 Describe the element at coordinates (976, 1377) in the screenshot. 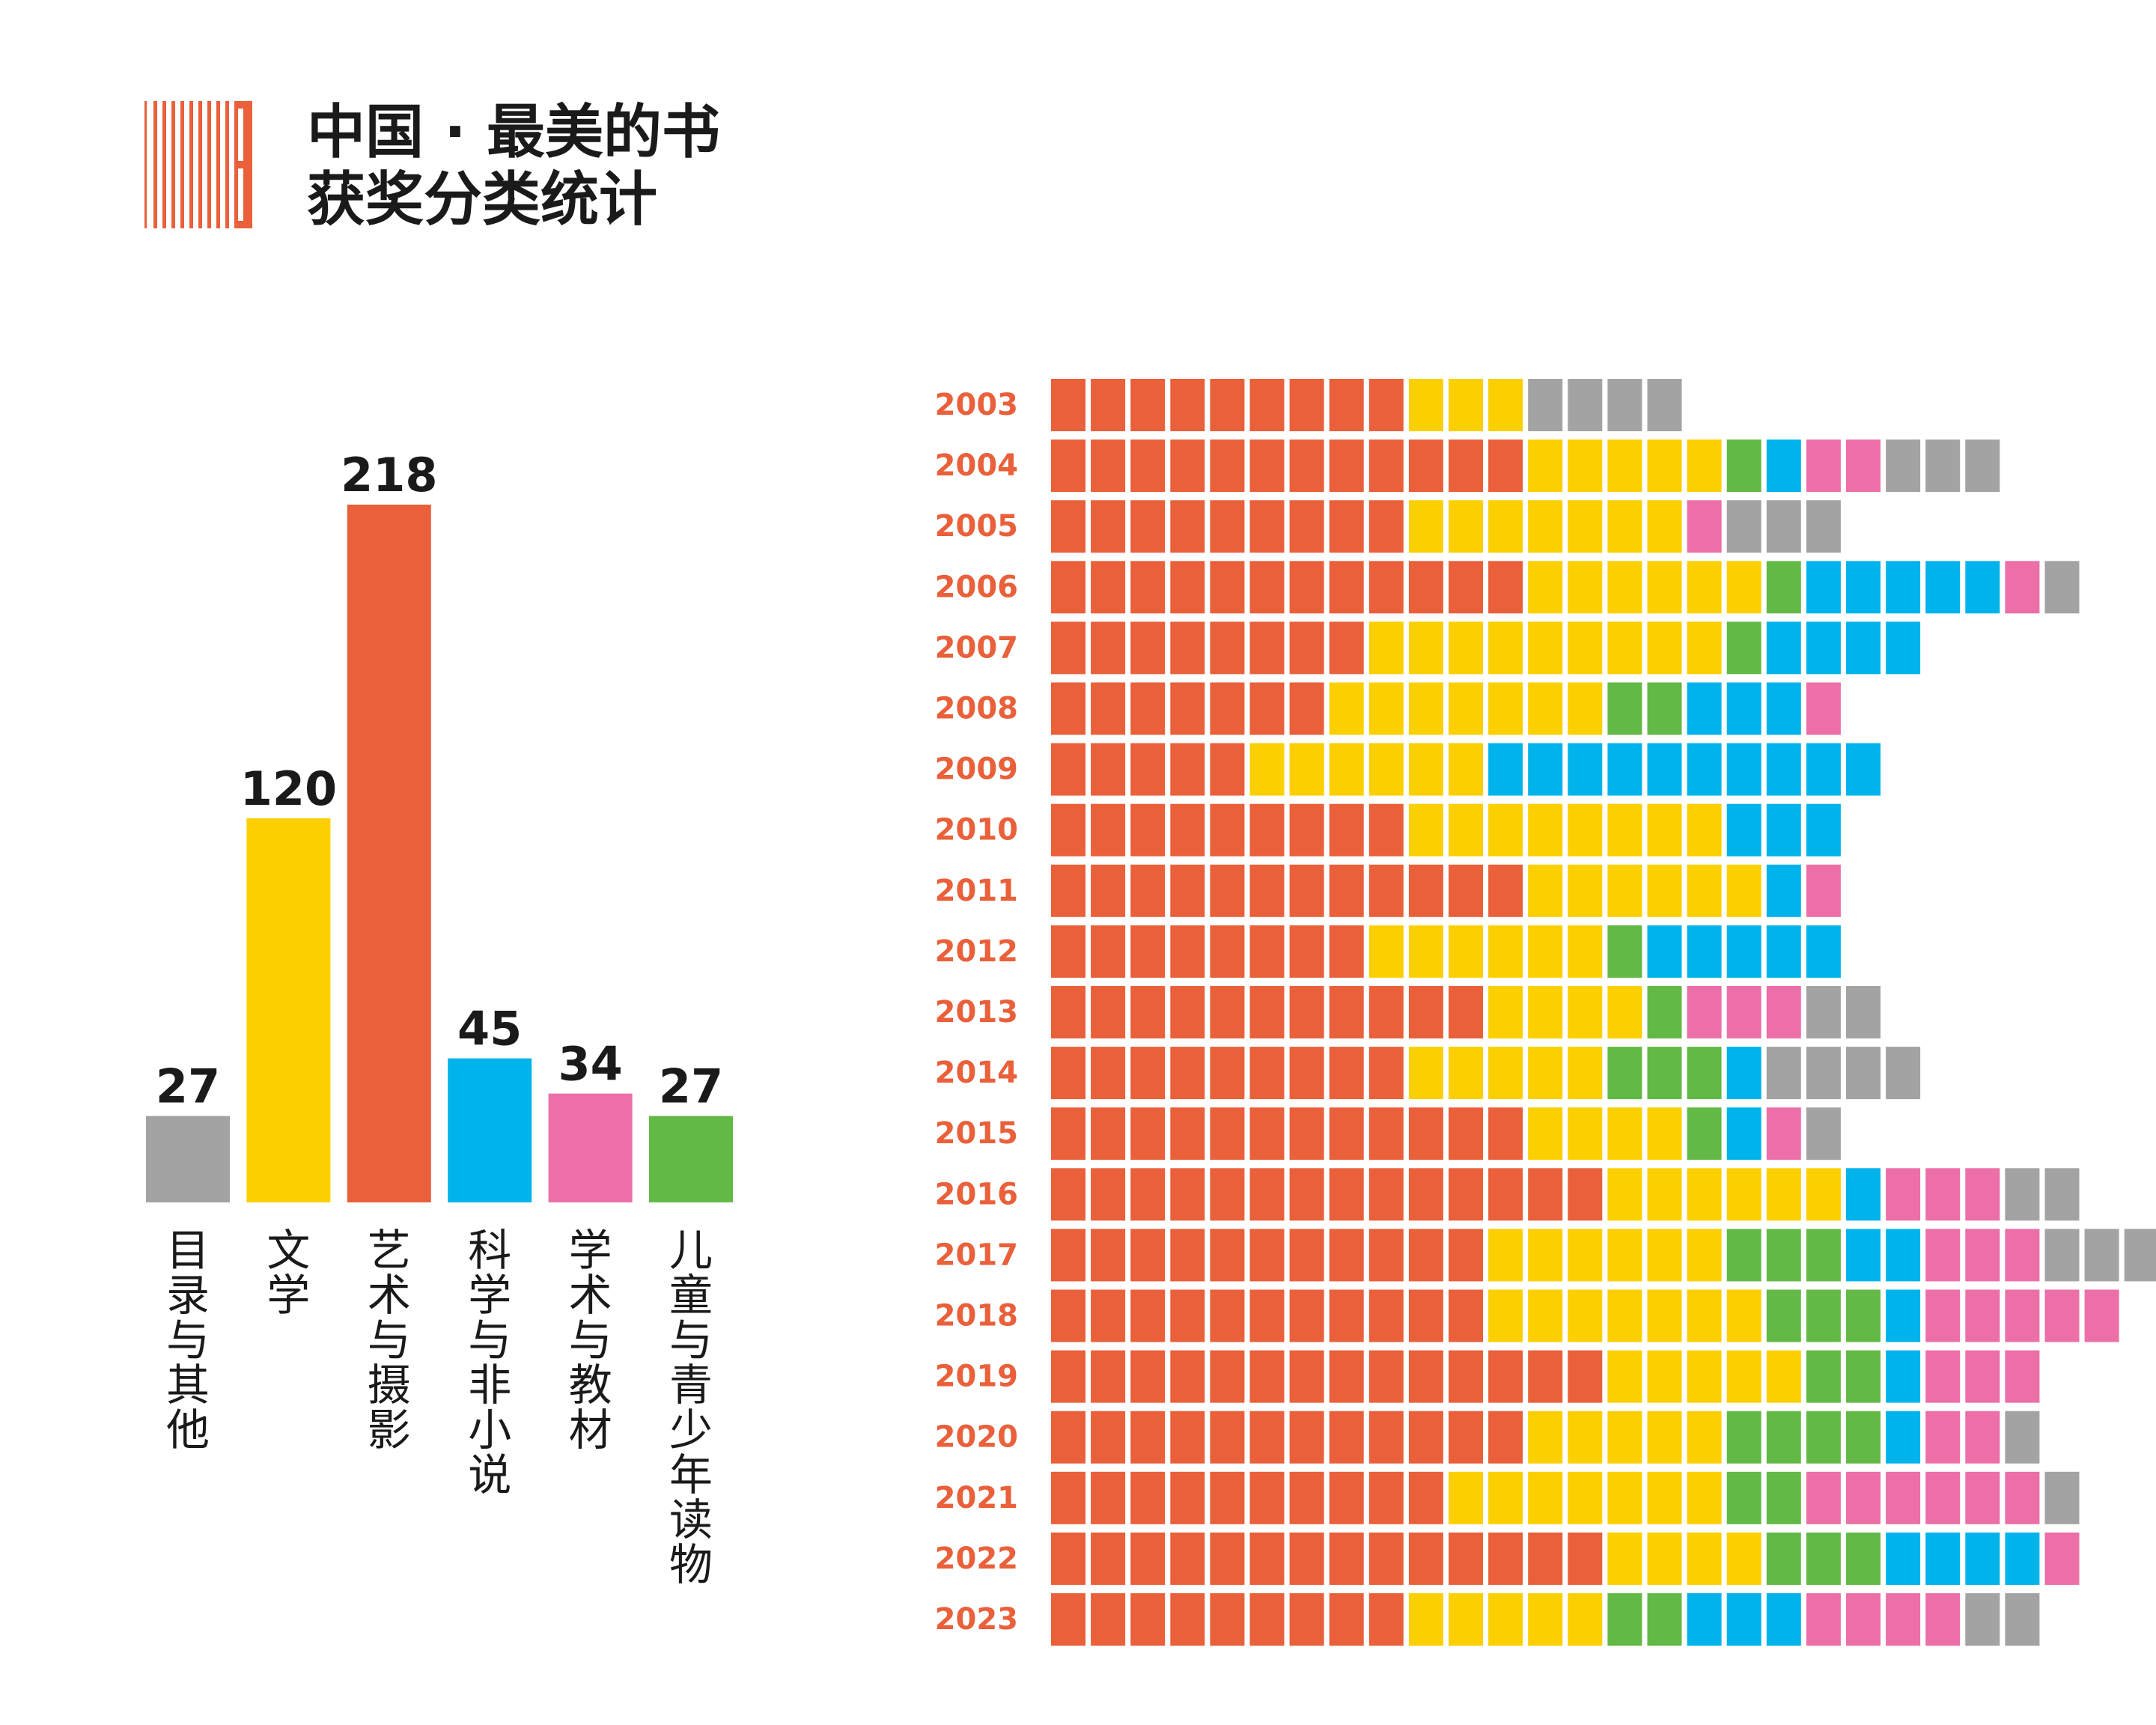

I see `year-label: 2019` at that location.